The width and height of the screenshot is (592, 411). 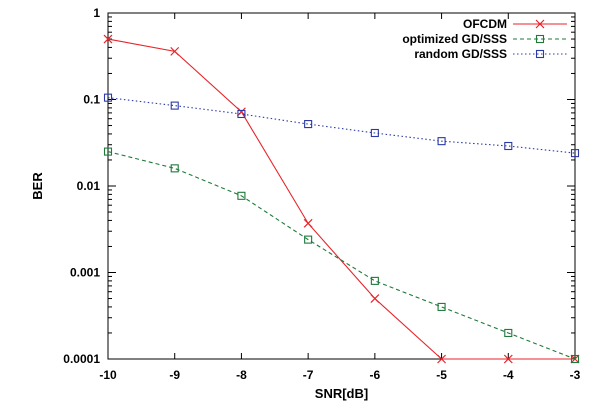 I want to click on y-tick-label: 0.001, so click(x=85, y=273).